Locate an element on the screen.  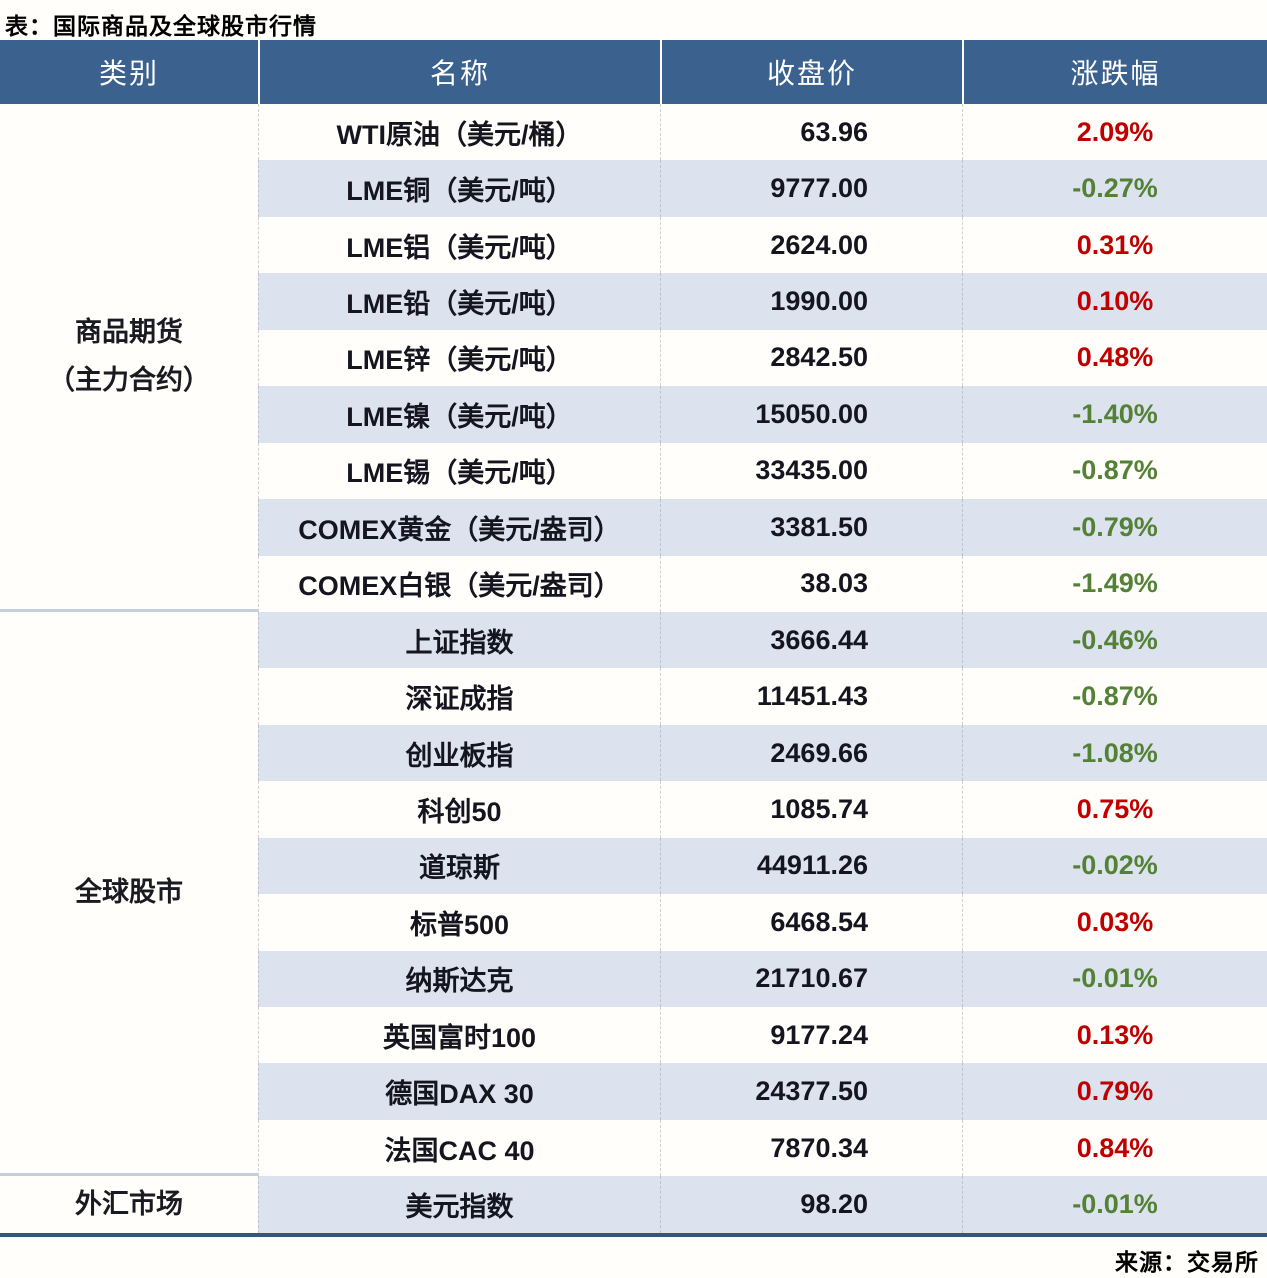
close-price: 9777.00 is located at coordinates (811, 188).